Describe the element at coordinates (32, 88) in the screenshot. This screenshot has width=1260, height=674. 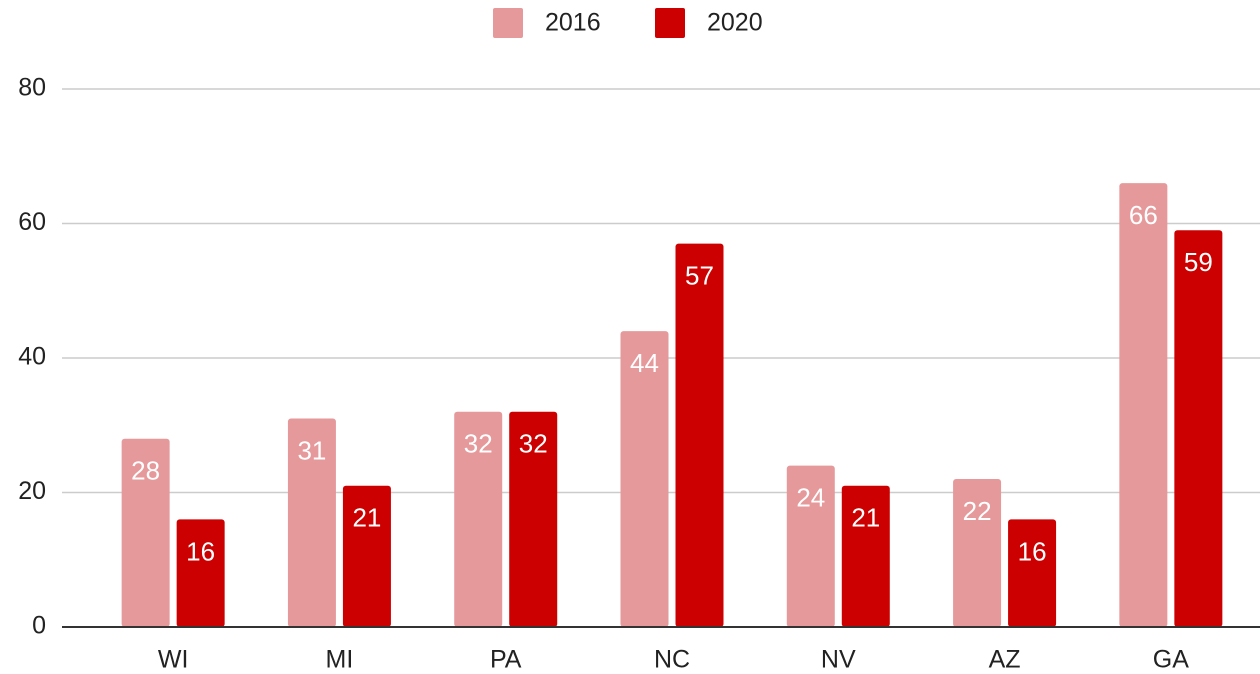
I see `y-tick-label: 80` at that location.